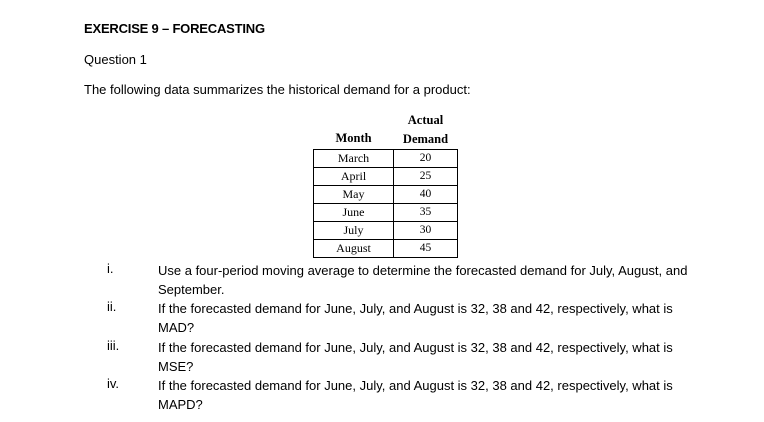 The image size is (764, 422). I want to click on header-demand-line2: Demand, so click(425, 139).